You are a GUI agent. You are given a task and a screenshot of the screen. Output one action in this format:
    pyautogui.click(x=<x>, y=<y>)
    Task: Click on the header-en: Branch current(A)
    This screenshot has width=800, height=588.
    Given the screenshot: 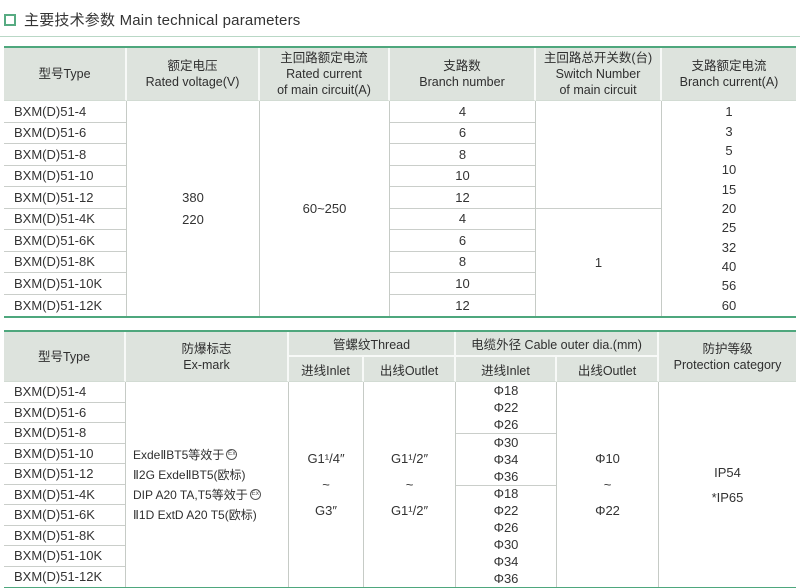 What is the action you would take?
    pyautogui.click(x=729, y=82)
    